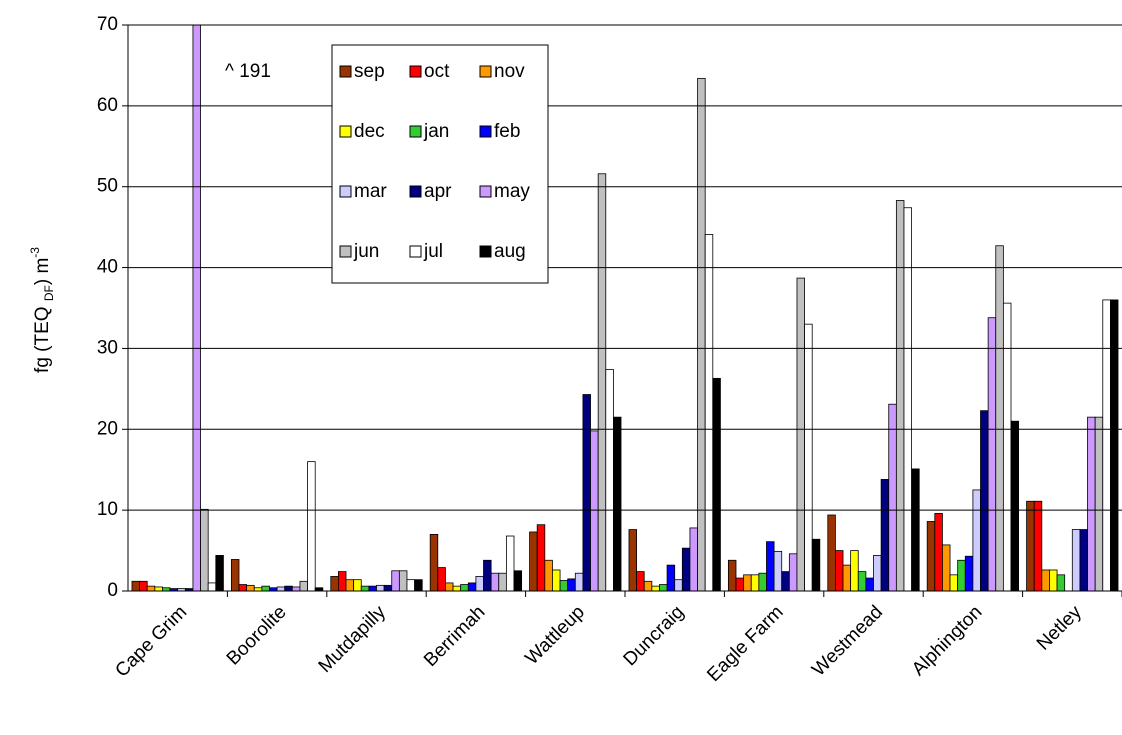 The height and width of the screenshot is (735, 1122). Describe the element at coordinates (107, 186) in the screenshot. I see `y-tick-label: 50` at that location.